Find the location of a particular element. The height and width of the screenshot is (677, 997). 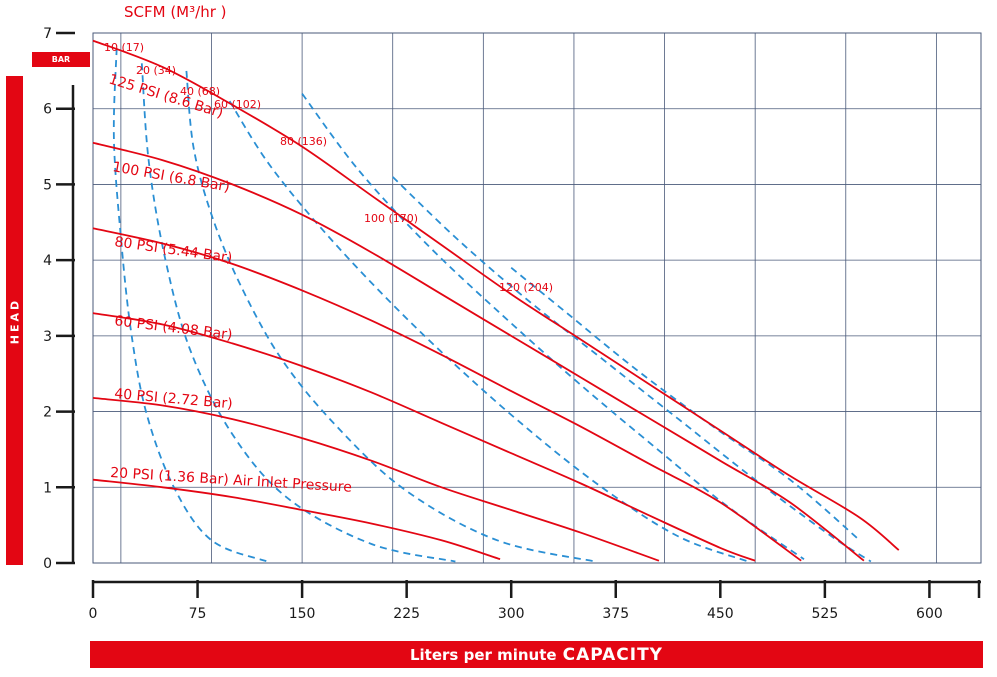

air-curve-label: 80 (136) is located at coordinates (303, 141).